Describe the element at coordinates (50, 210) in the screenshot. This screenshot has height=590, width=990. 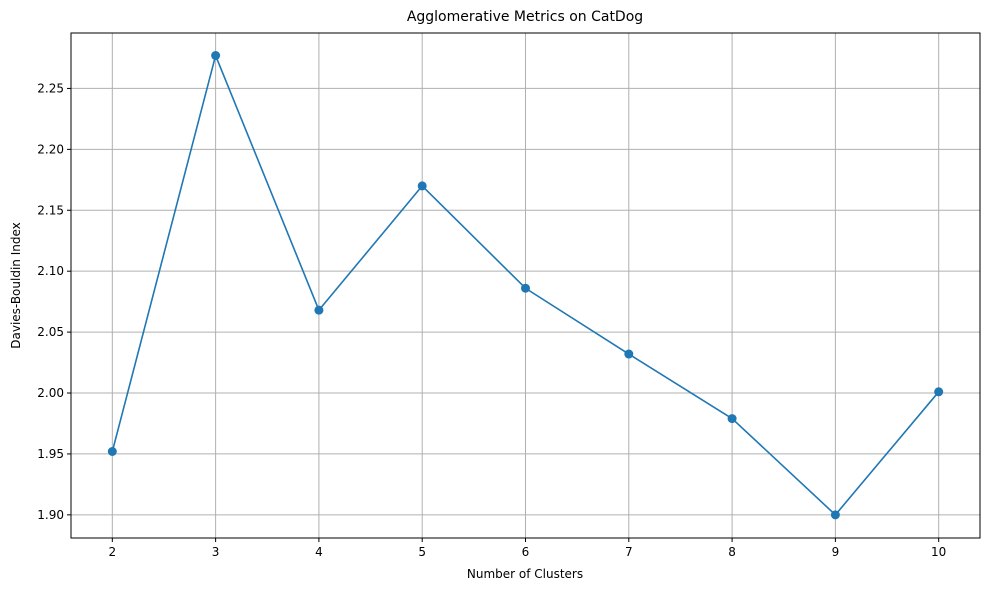
I see `y-tick-label: 2.15` at that location.